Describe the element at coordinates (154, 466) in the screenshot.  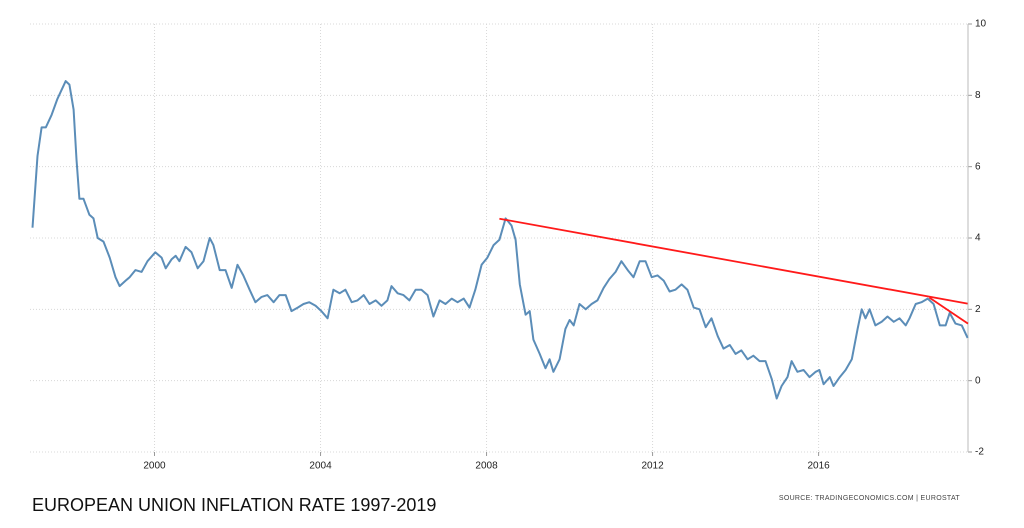
I see `x-tick-label: 2000` at that location.